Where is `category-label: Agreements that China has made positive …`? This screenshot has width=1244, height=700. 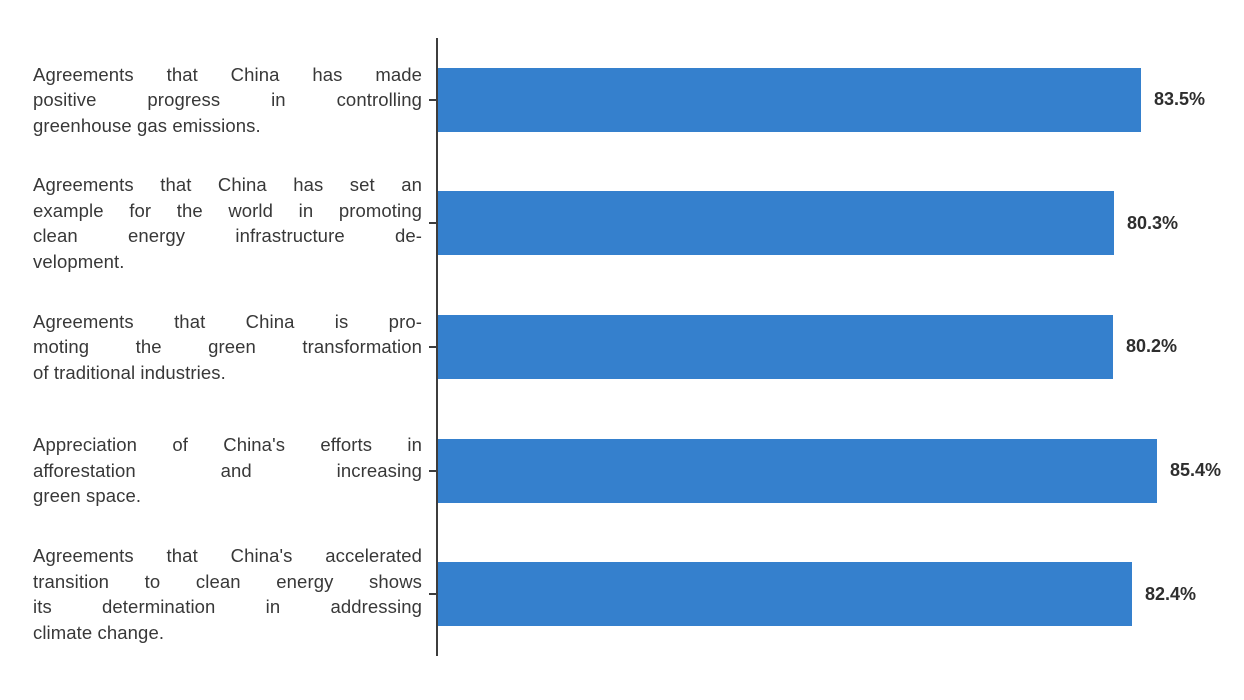 category-label: Agreements that China has made positive … is located at coordinates (227, 100).